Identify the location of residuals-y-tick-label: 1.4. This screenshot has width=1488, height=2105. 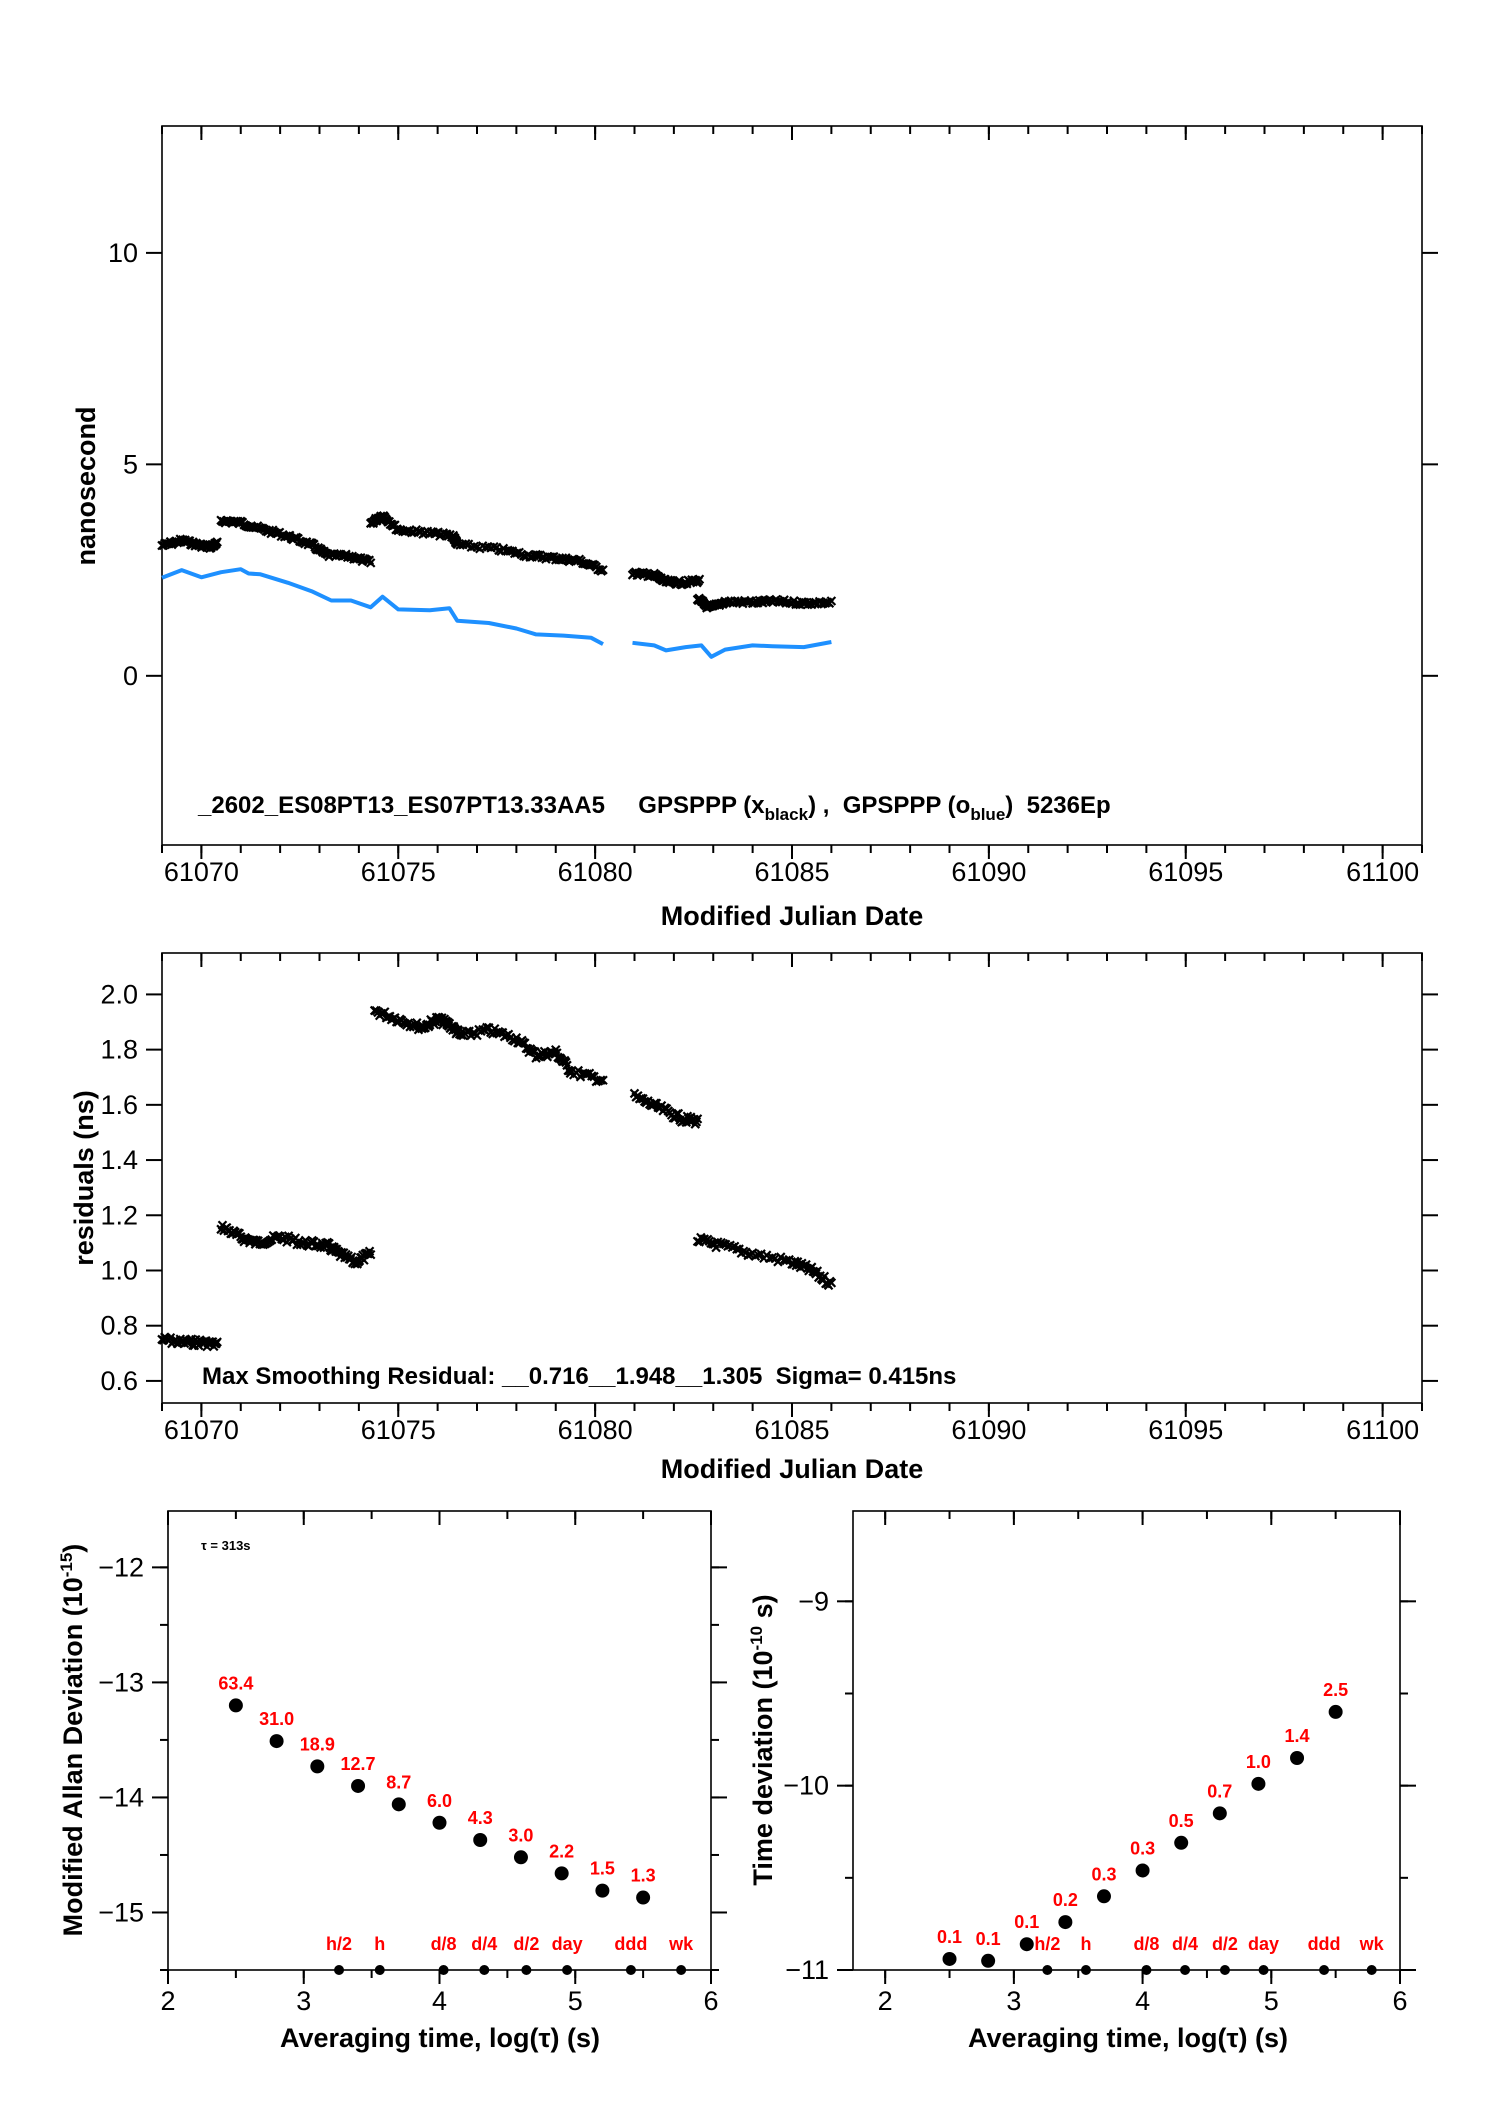
(119, 1160).